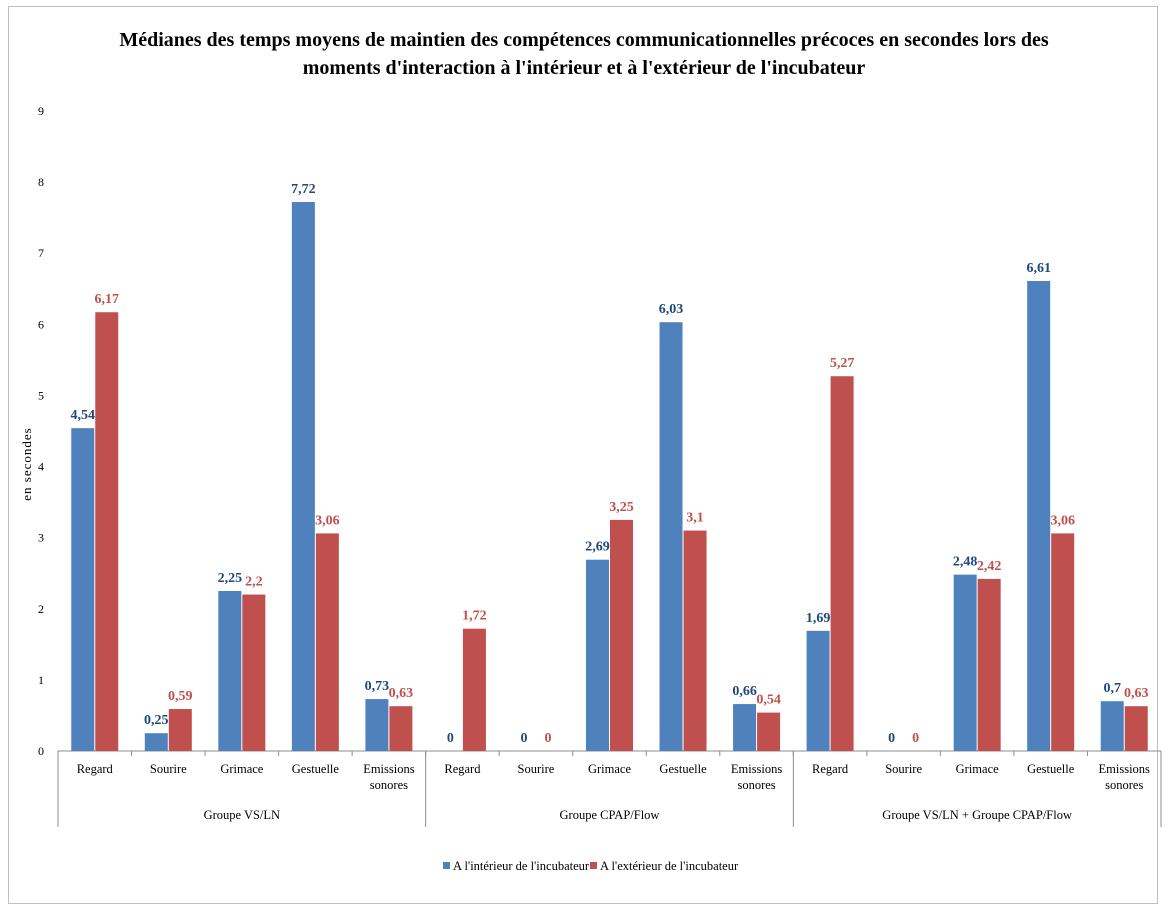 The image size is (1168, 910). What do you see at coordinates (818, 618) in the screenshot?
I see `data-label: 1,69` at bounding box center [818, 618].